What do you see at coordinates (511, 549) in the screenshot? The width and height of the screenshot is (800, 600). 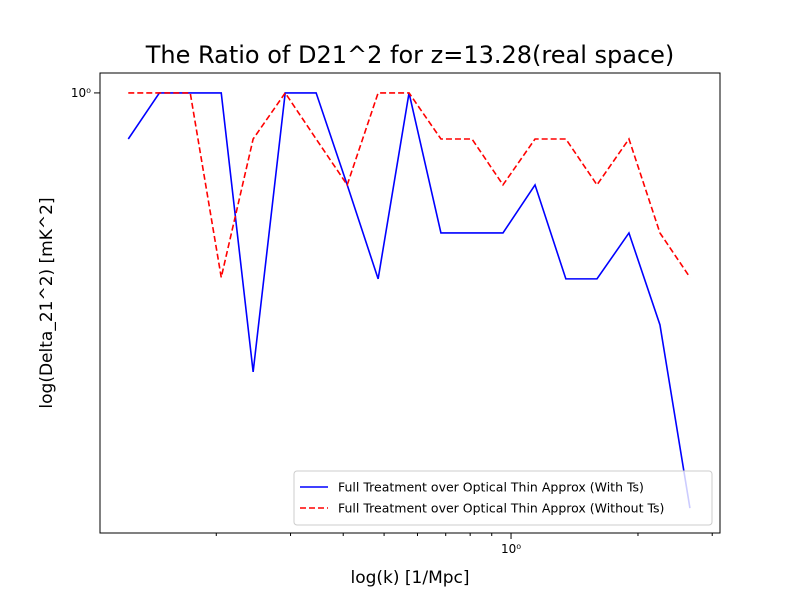 I see `x-tick-label: 10⁰` at bounding box center [511, 549].